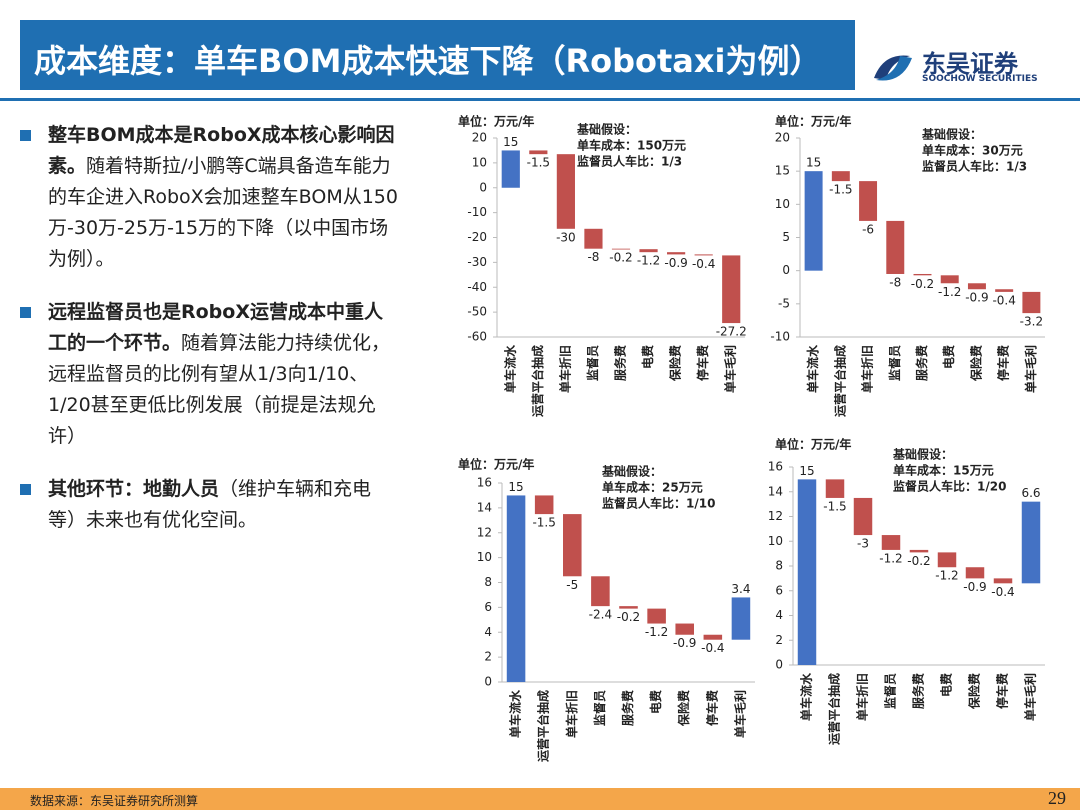 This screenshot has height=810, width=1080. What do you see at coordinates (740, 589) in the screenshot?
I see `value-label: 3.4` at bounding box center [740, 589].